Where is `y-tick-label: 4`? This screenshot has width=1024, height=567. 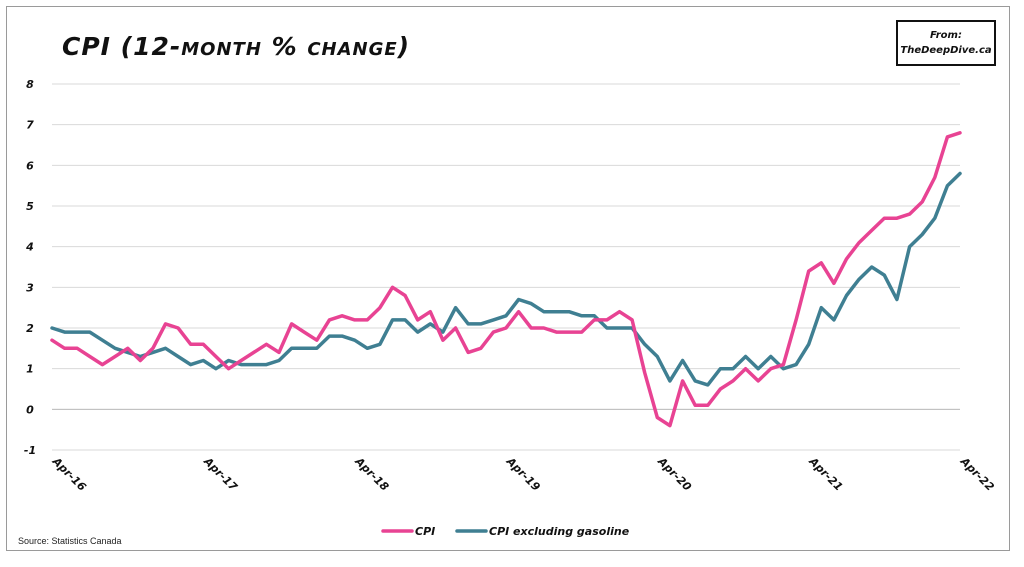
y-tick-label: 4 is located at coordinates (29, 247).